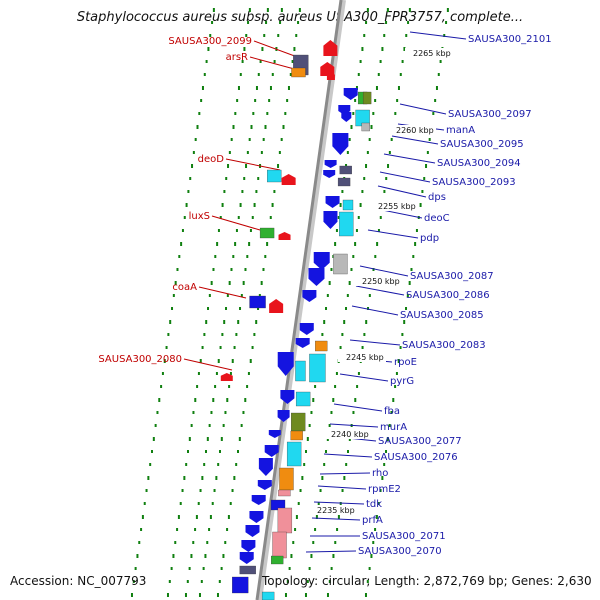  I want to click on kbp-tick-label: 2250 kbp, so click(381, 281).